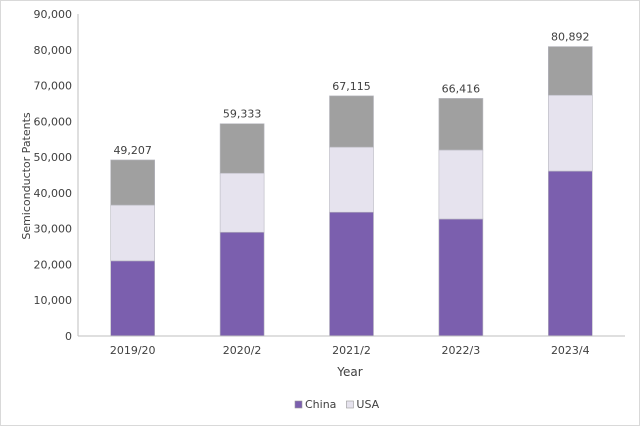  What do you see at coordinates (26, 176) in the screenshot?
I see `y-axis-label: Semiconductor Patents` at bounding box center [26, 176].